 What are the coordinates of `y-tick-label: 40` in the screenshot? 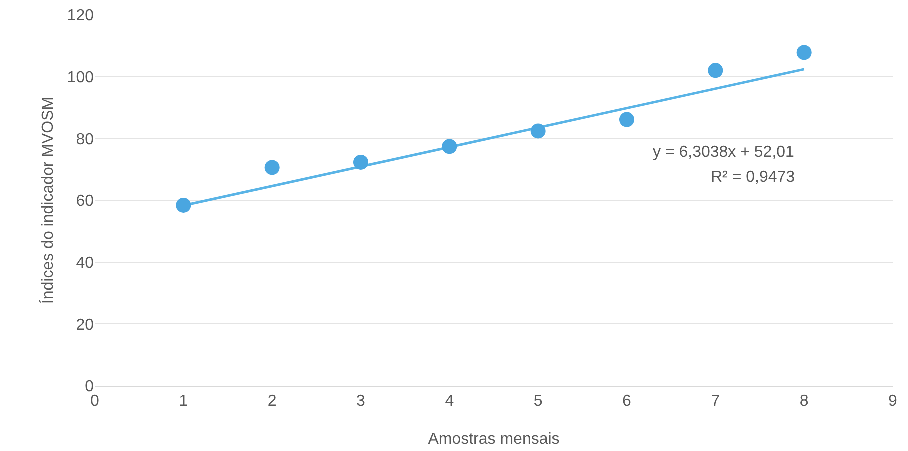 It's located at (85, 263).